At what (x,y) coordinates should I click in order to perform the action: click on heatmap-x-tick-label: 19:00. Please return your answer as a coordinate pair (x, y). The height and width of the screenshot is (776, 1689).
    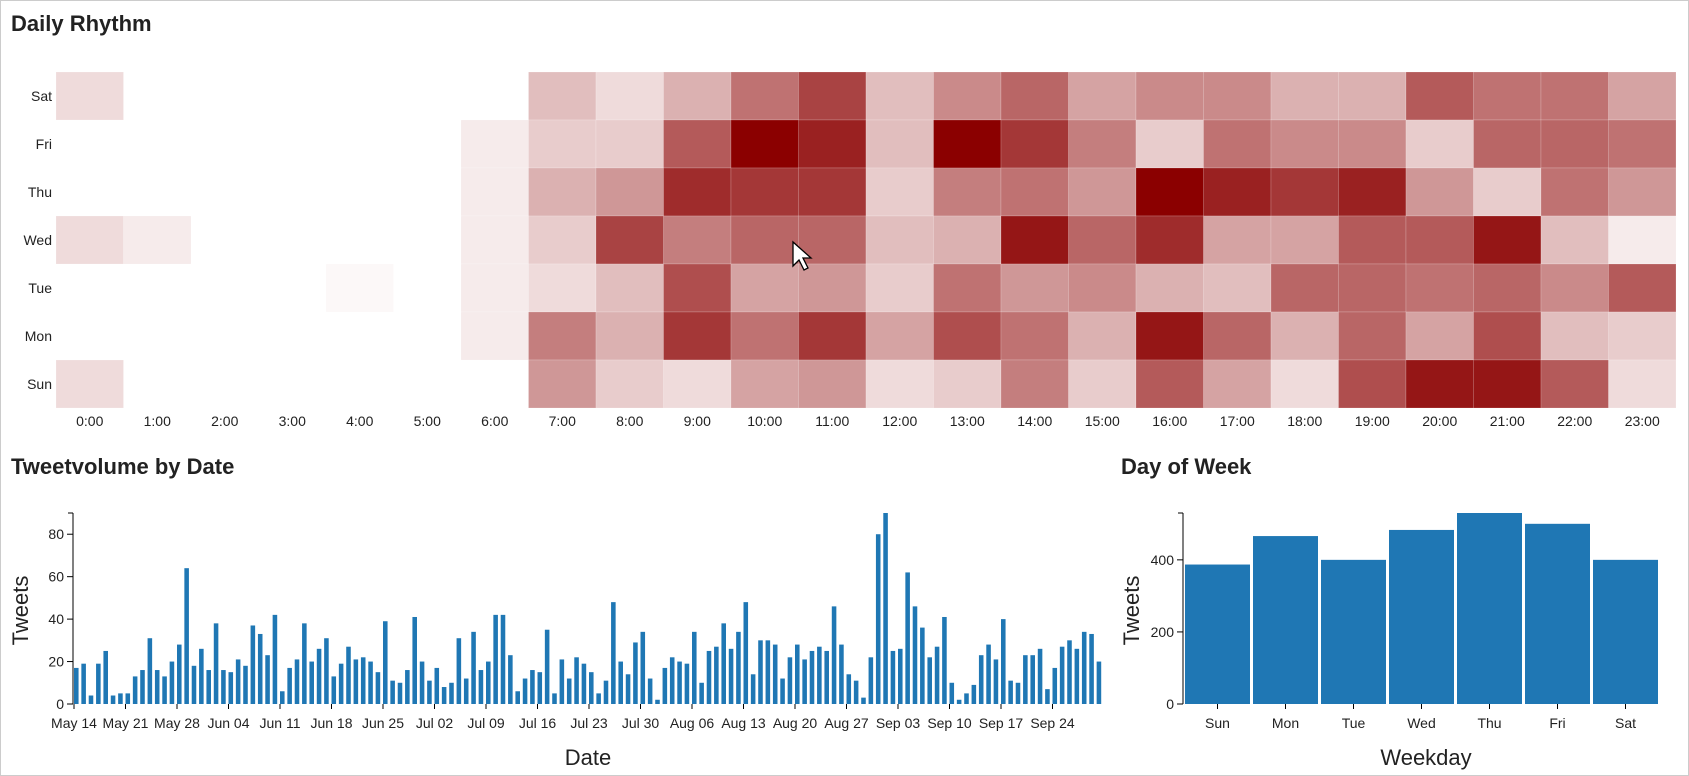
    Looking at the image, I should click on (1372, 421).